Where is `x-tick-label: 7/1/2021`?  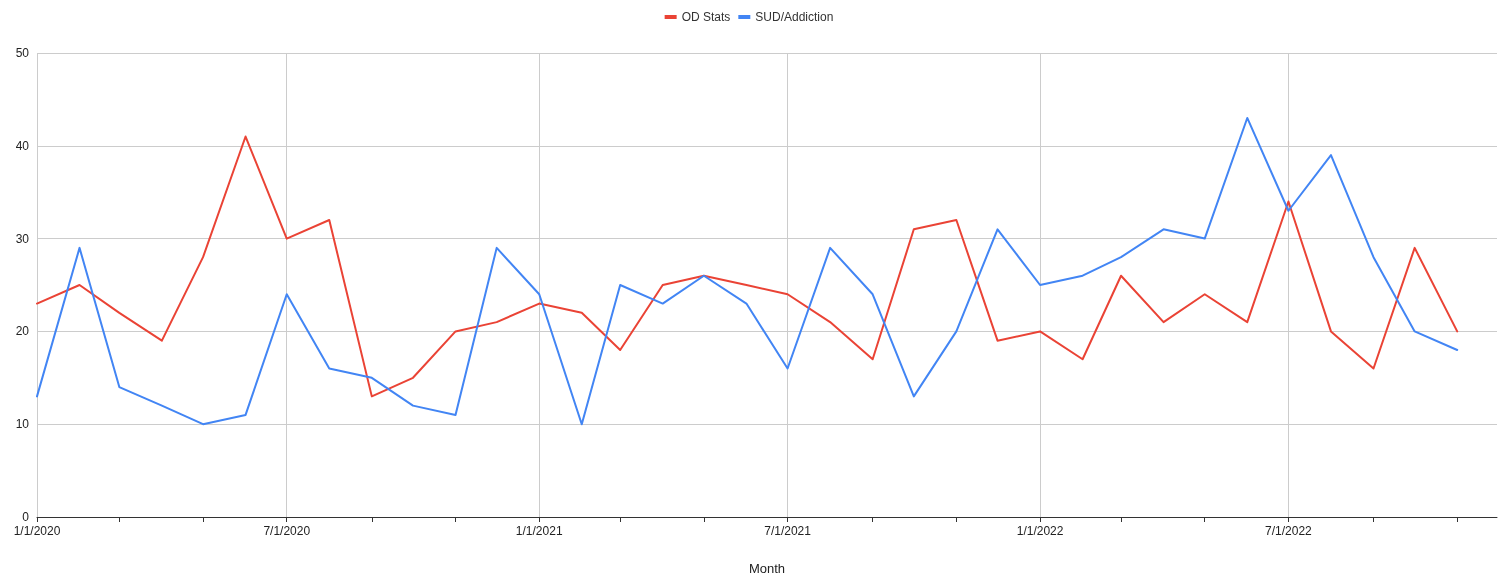 x-tick-label: 7/1/2021 is located at coordinates (788, 531).